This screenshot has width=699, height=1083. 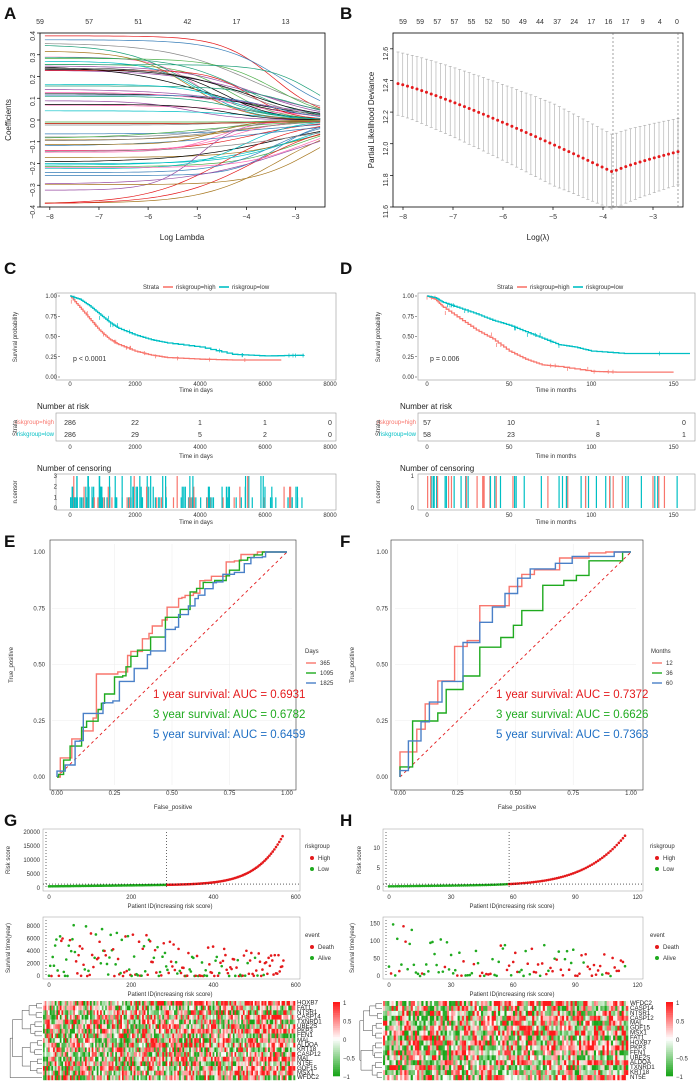 What do you see at coordinates (503, 217) in the screenshot?
I see `x-tick-label: −6` at bounding box center [503, 217].